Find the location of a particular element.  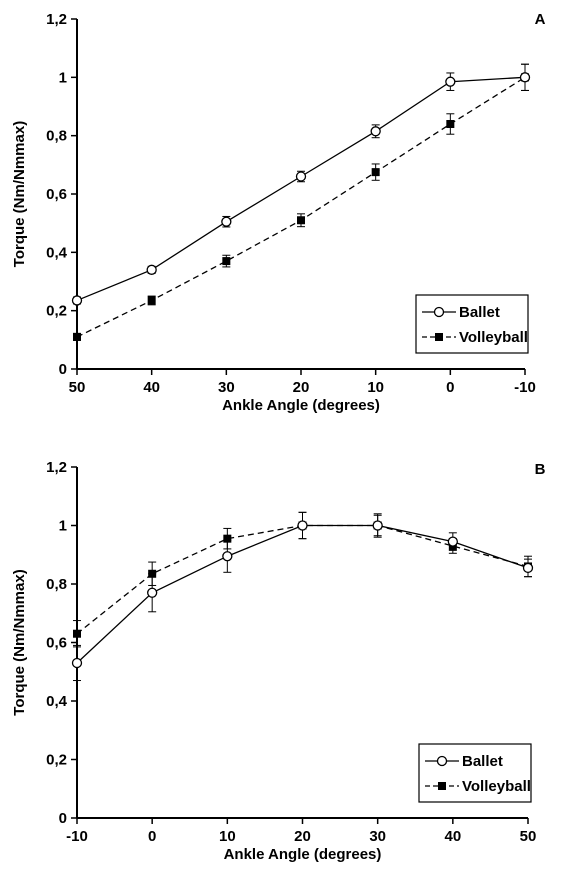

panel-label: A is located at coordinates (540, 19).